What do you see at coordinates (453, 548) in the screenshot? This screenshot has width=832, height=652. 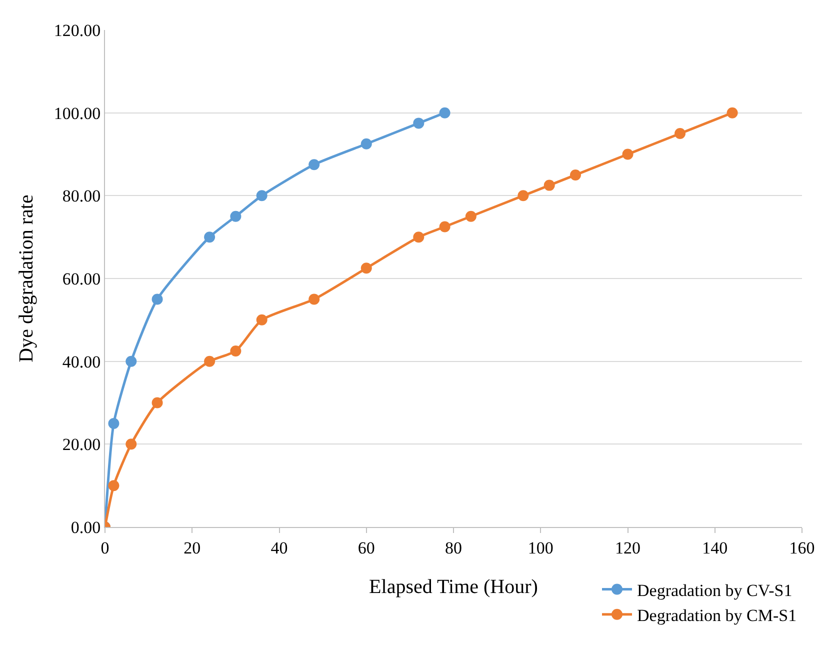 I see `x-tick-label: 80` at bounding box center [453, 548].